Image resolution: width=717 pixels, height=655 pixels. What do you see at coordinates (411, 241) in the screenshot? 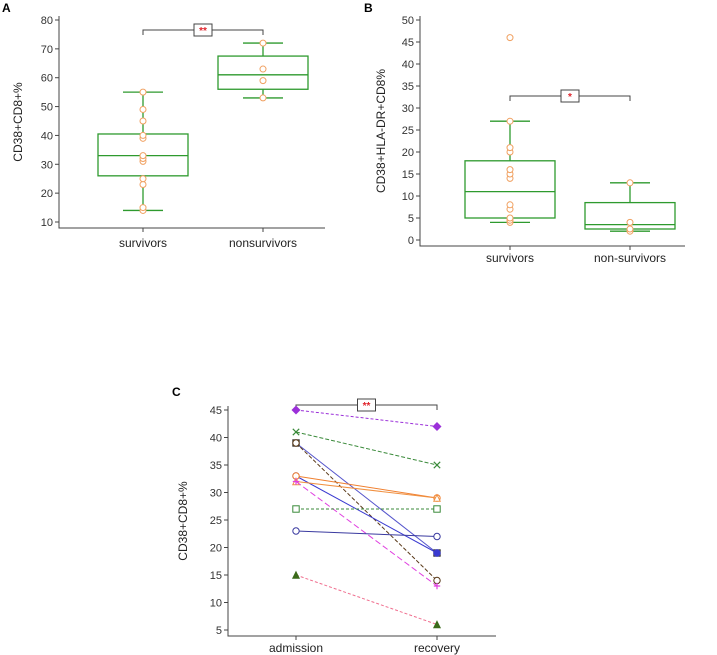
I see `panel-b-ytick-label-0: 0` at bounding box center [411, 241].